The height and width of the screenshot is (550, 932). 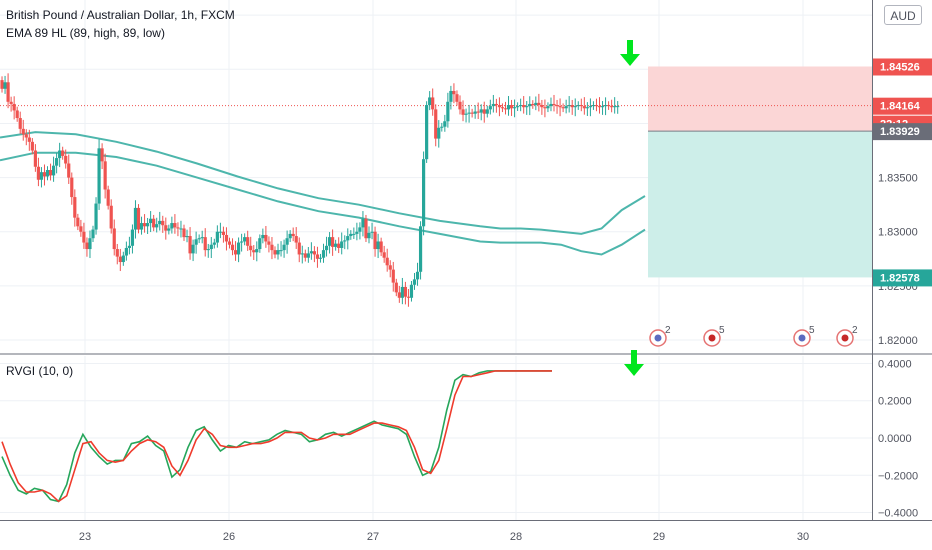 I want to click on time-tick-label: 30, so click(x=803, y=537).